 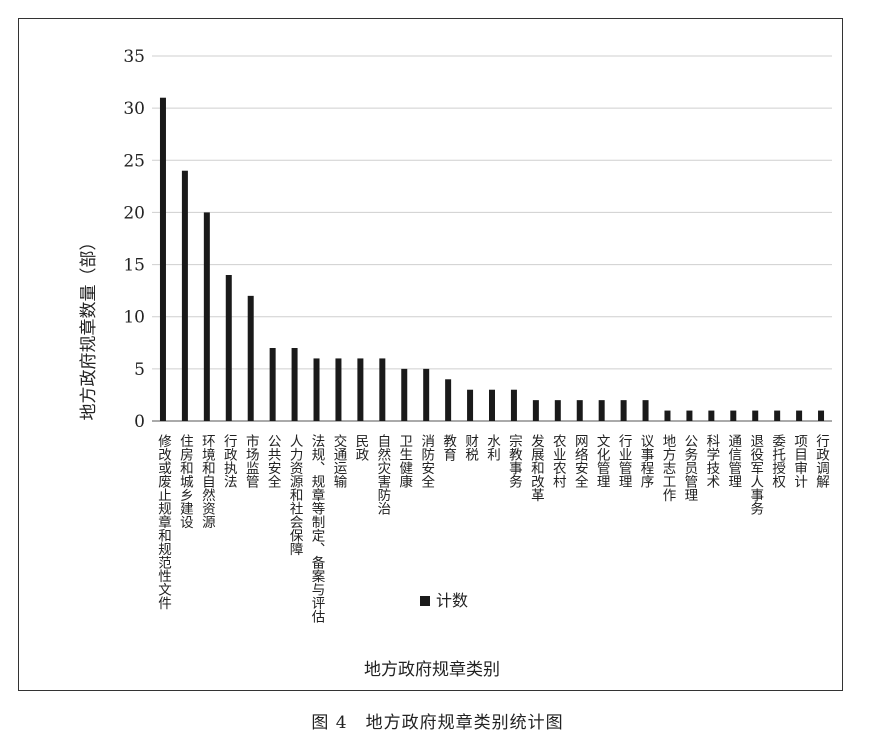 I want to click on y-tick-label: 15, so click(x=134, y=266).